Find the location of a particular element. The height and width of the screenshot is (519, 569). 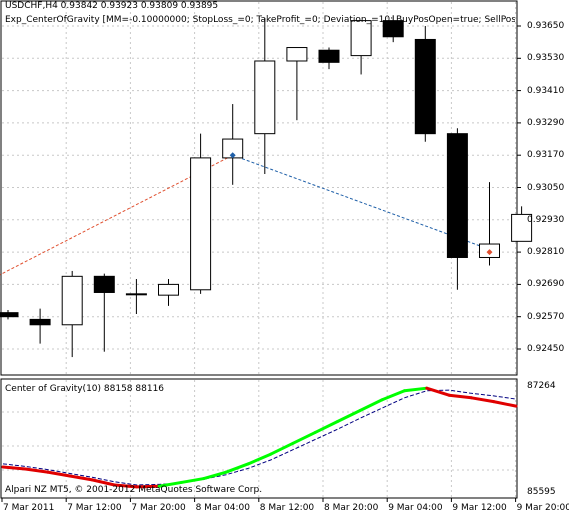

time-label: 8 Mar 20:00 is located at coordinates (351, 508).